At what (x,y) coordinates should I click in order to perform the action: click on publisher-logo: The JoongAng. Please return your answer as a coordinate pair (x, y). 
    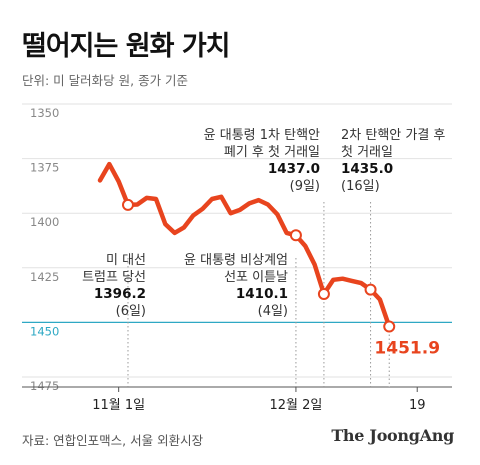
    Looking at the image, I should click on (392, 435).